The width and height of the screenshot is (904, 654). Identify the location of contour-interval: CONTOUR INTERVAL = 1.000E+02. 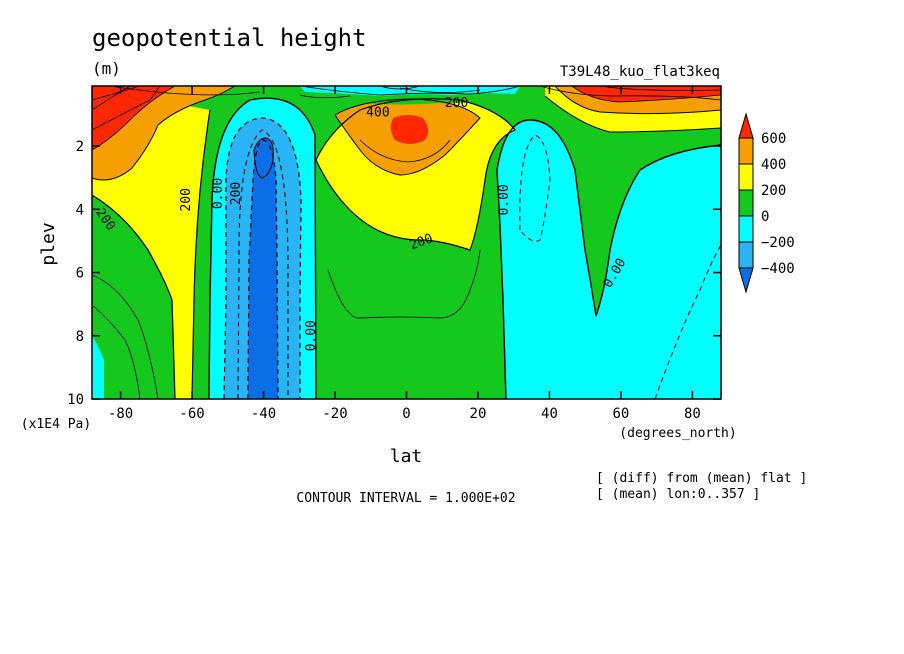
(405, 498).